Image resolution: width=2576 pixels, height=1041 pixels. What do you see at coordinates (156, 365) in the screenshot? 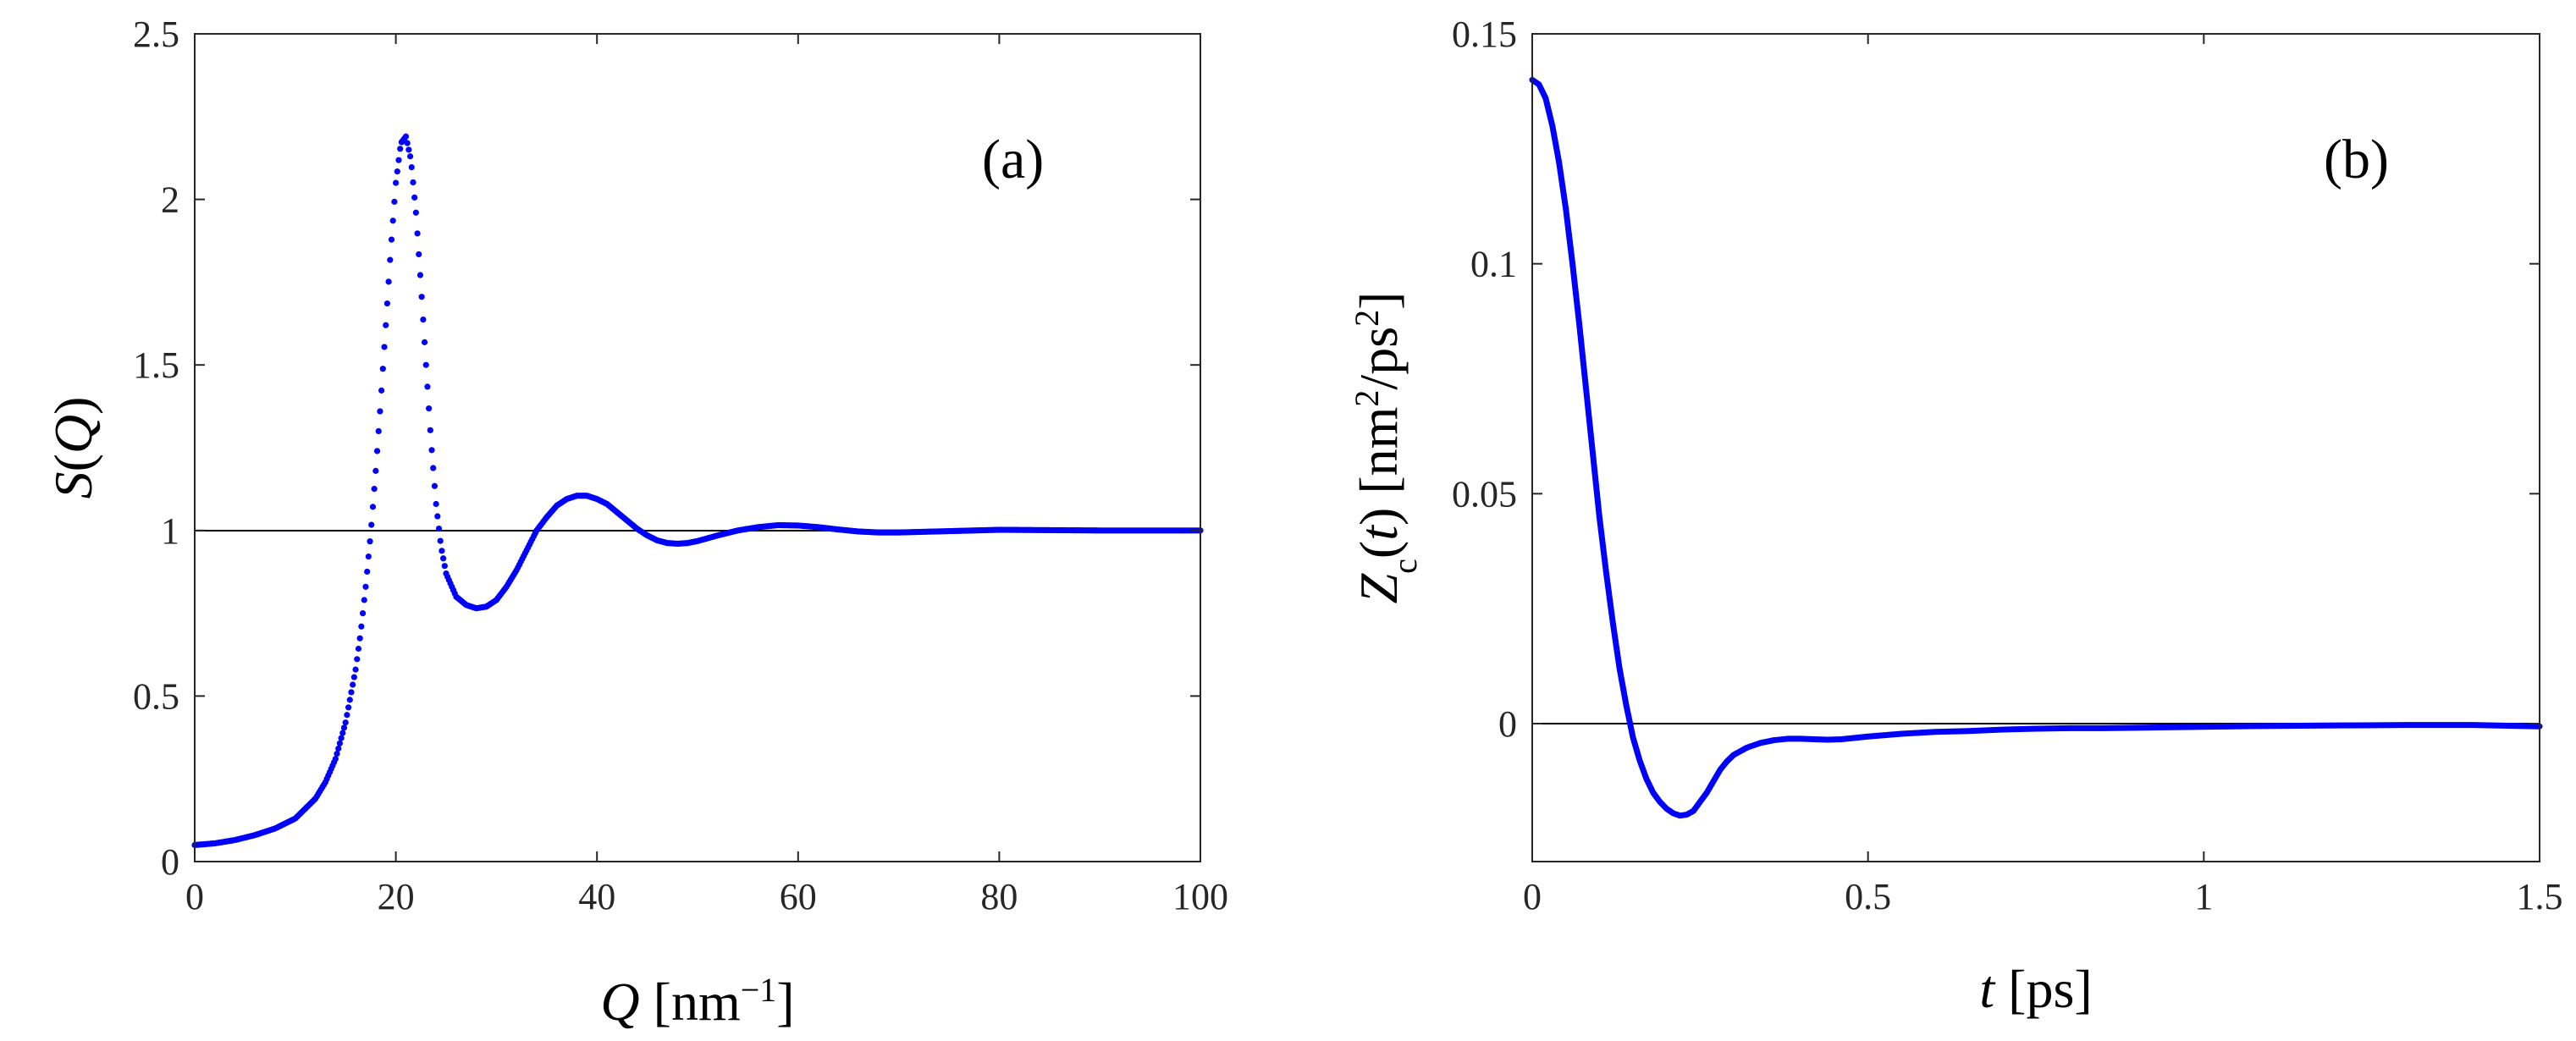
I see `y-tick-label: 1.5` at bounding box center [156, 365].